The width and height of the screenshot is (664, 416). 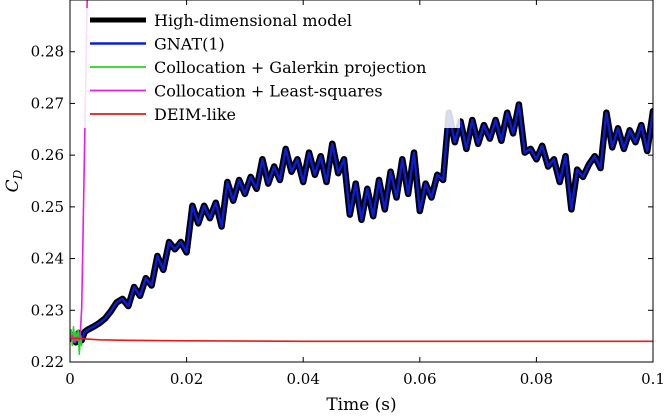 I want to click on x-tick-label: 0, so click(x=70, y=379).